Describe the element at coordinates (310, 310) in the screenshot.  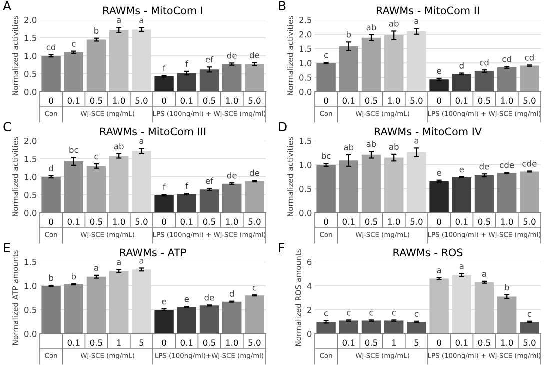
I see `y-tick-label: 2` at that location.